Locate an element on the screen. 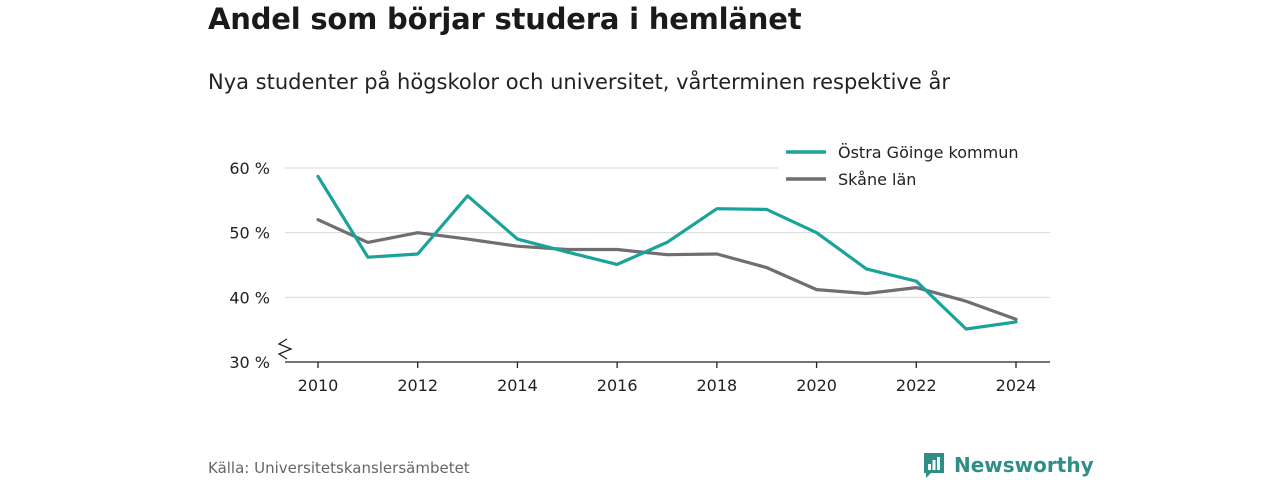 This screenshot has height=480, width=1280. x-tick-label: 2014 is located at coordinates (517, 385).